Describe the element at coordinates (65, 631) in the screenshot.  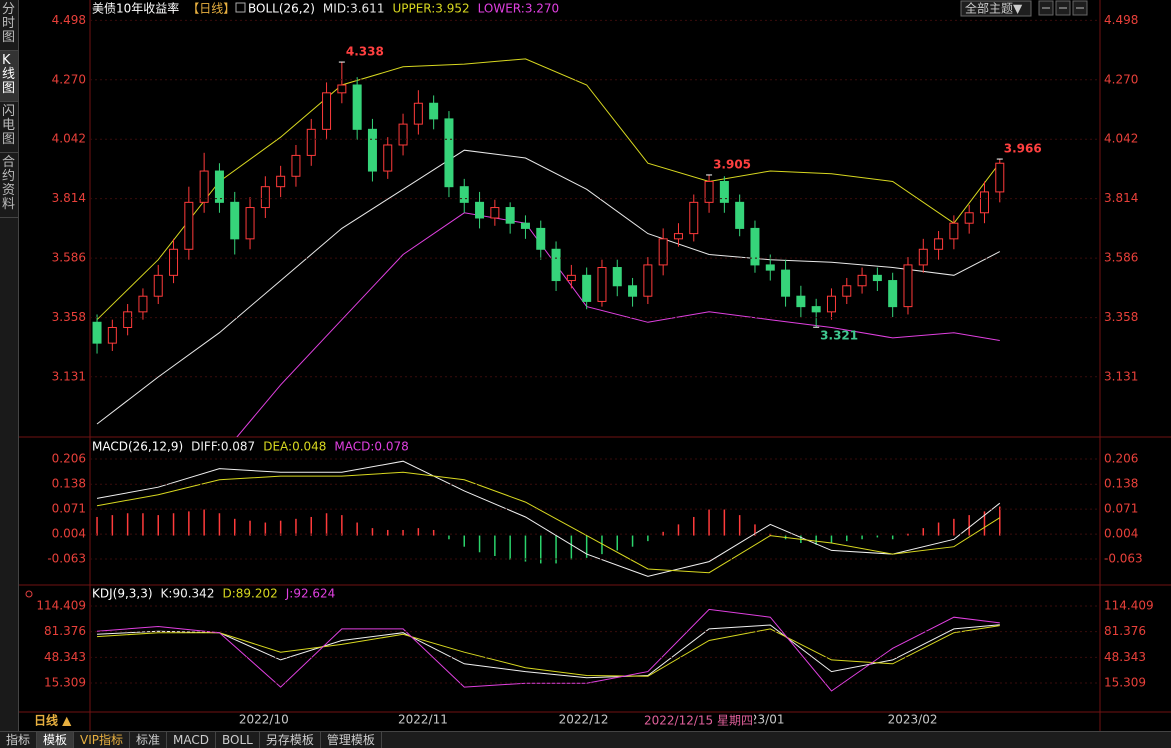
I see `y-tick-label: 81.376` at that location.